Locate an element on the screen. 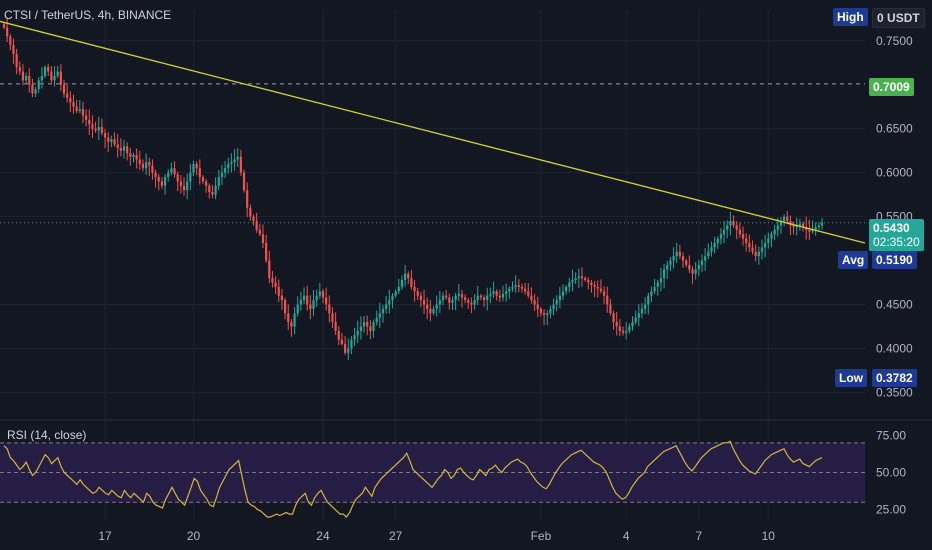  time-tick-label: 4 is located at coordinates (626, 536).